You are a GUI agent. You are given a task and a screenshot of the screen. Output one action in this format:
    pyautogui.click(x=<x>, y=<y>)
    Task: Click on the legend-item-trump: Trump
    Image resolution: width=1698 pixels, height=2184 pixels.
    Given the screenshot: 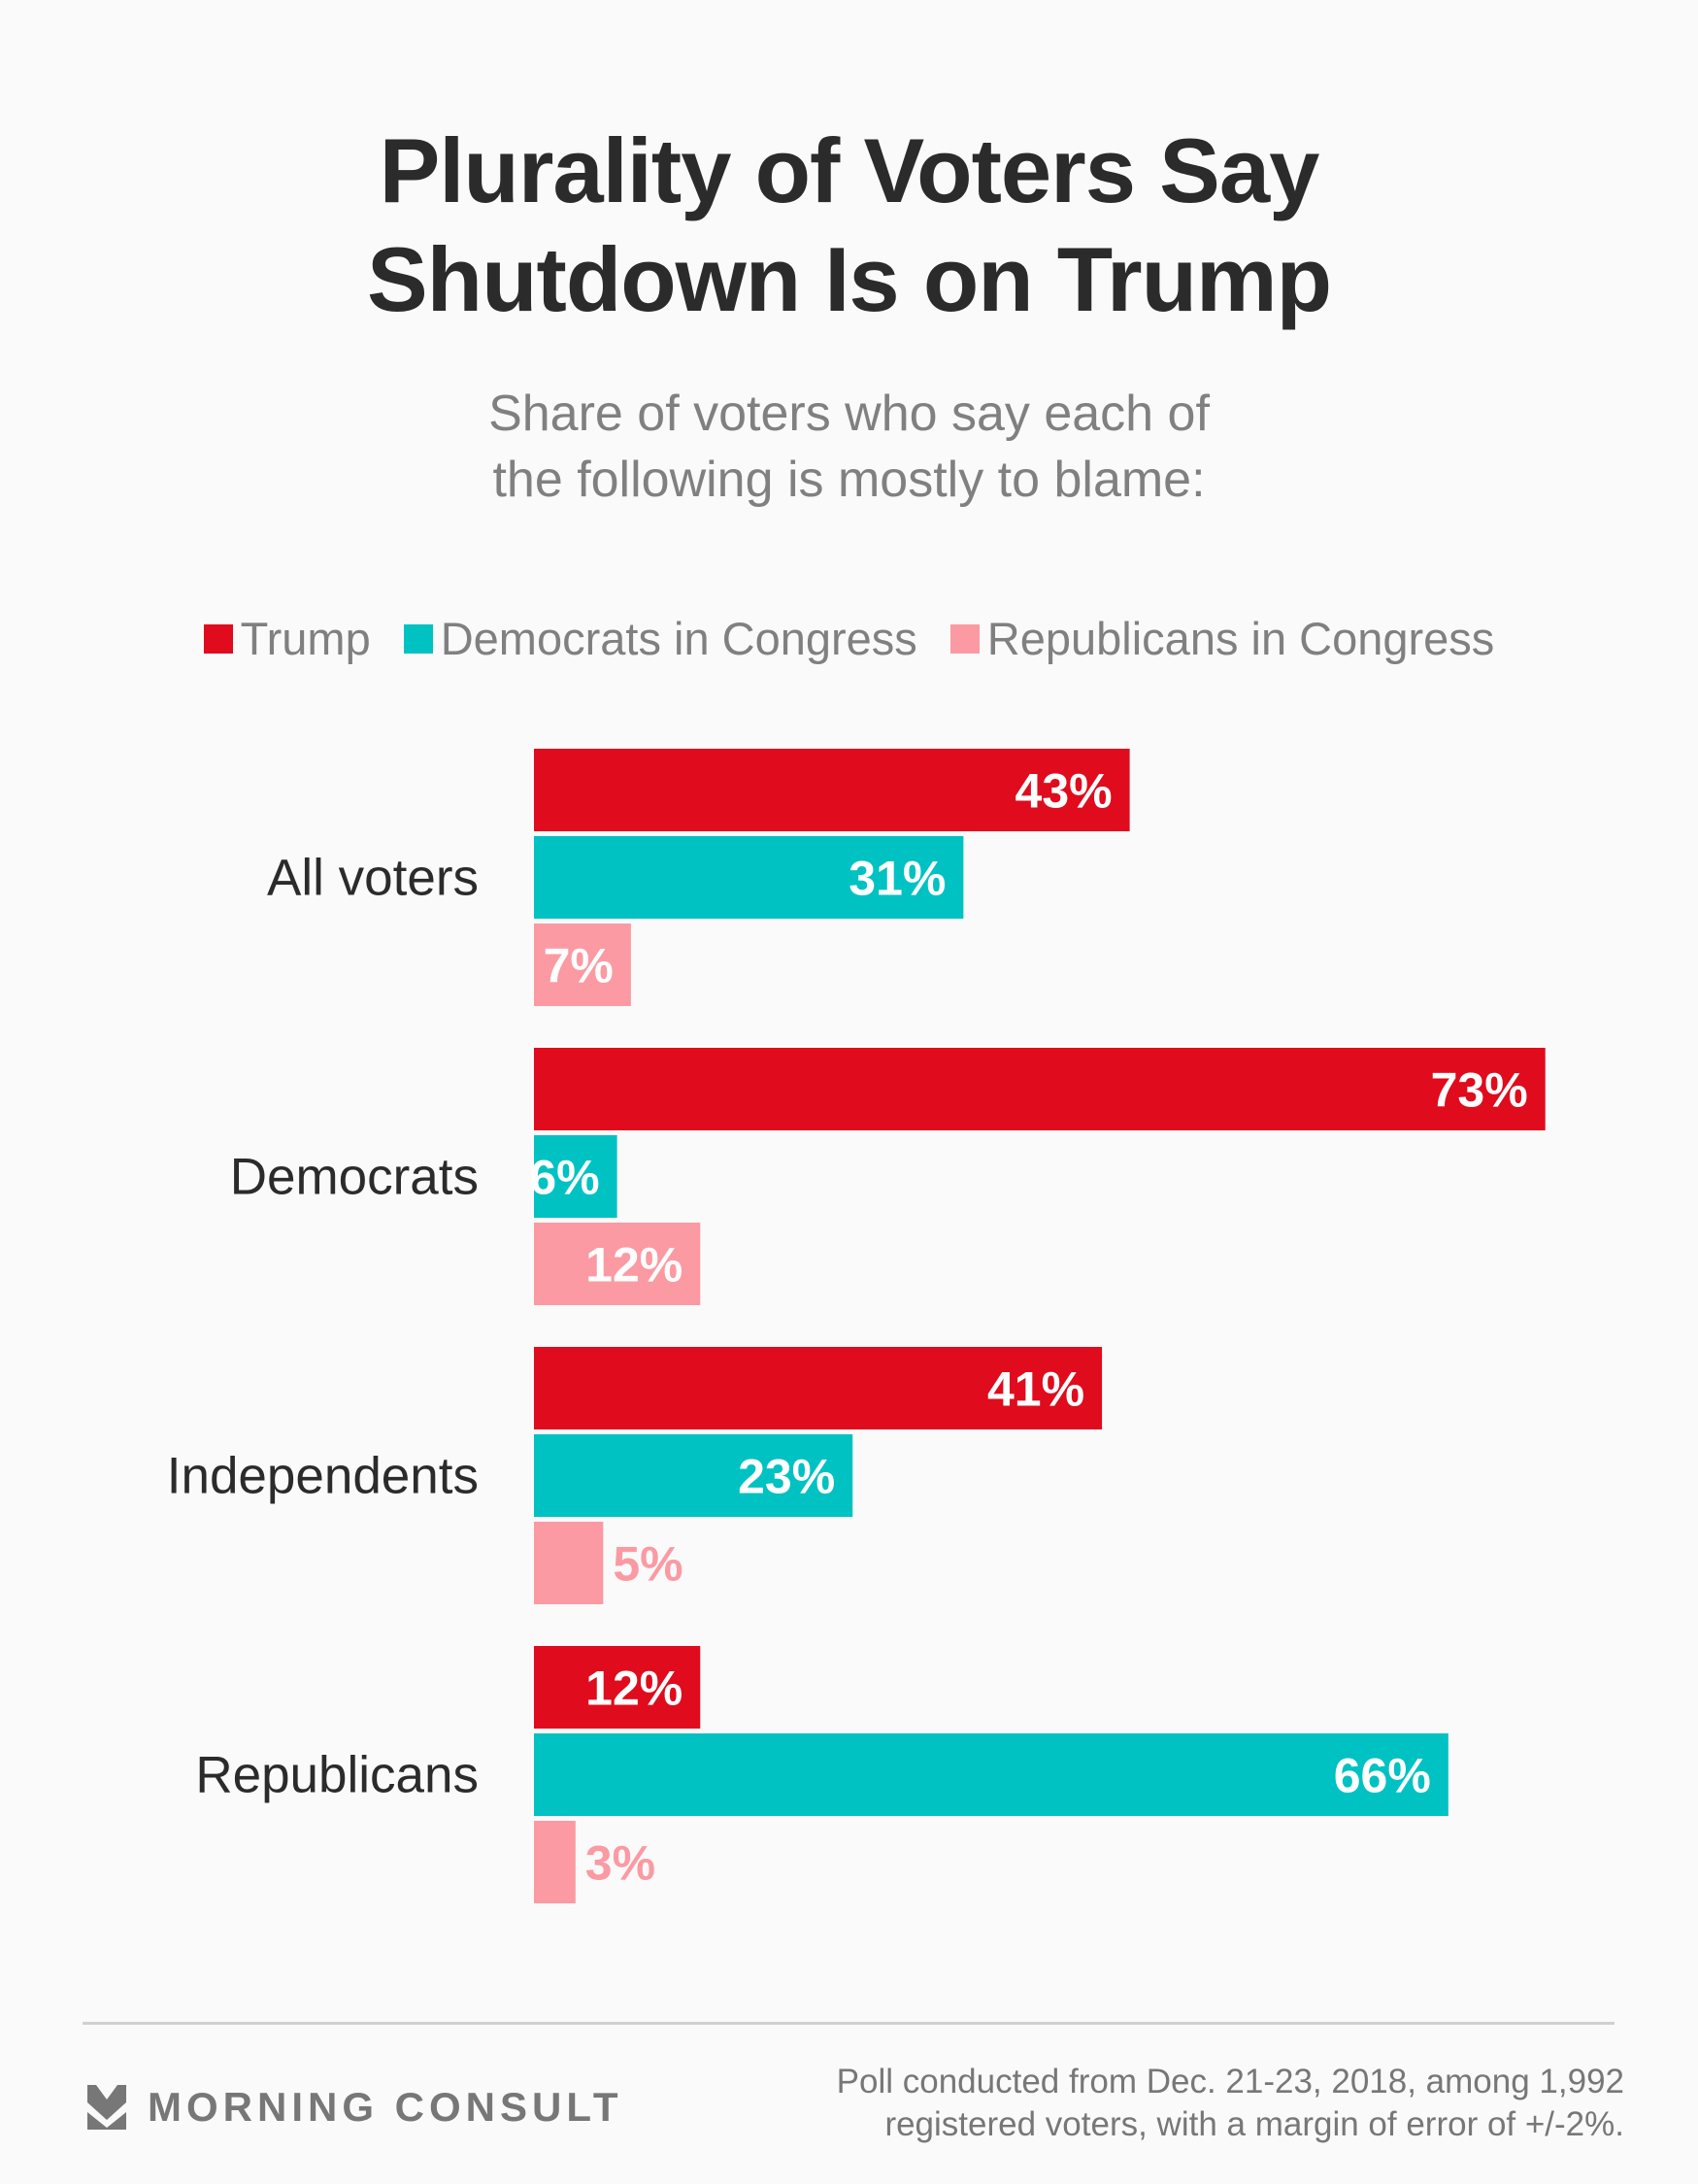 What is the action you would take?
    pyautogui.click(x=287, y=638)
    